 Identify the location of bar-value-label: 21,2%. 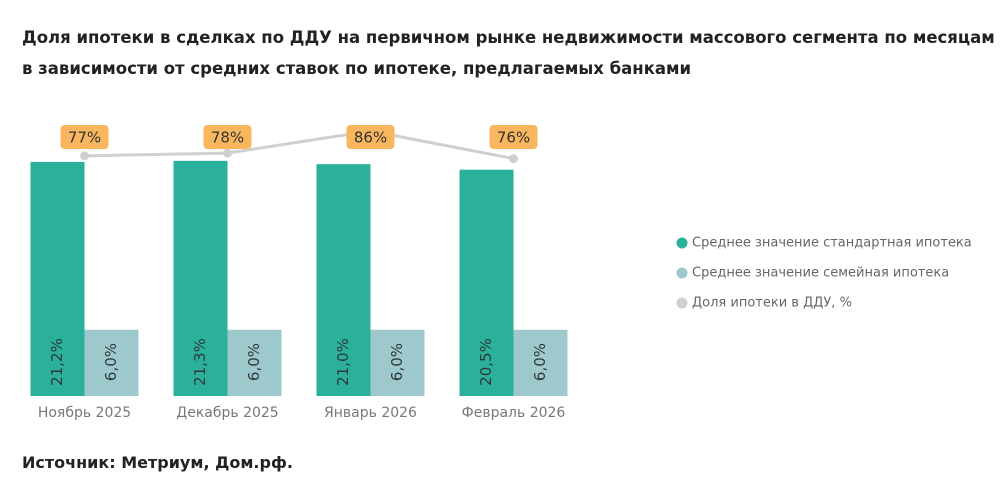
(57, 362).